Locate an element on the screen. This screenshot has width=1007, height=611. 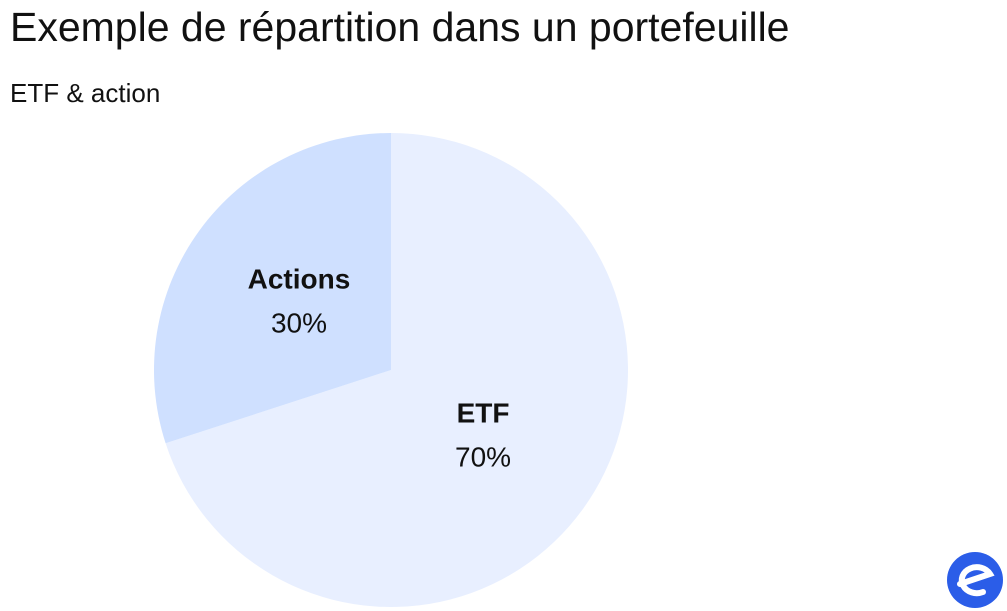
slice-value-label: 30% is located at coordinates (299, 323).